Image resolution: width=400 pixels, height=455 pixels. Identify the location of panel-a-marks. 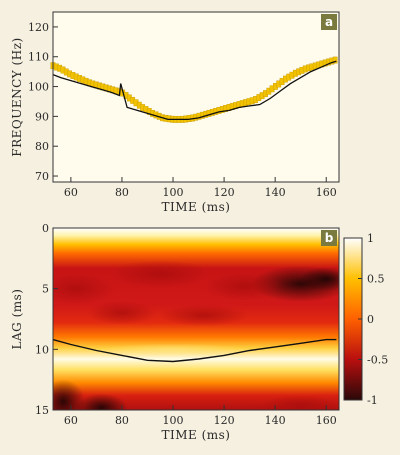
(194, 89).